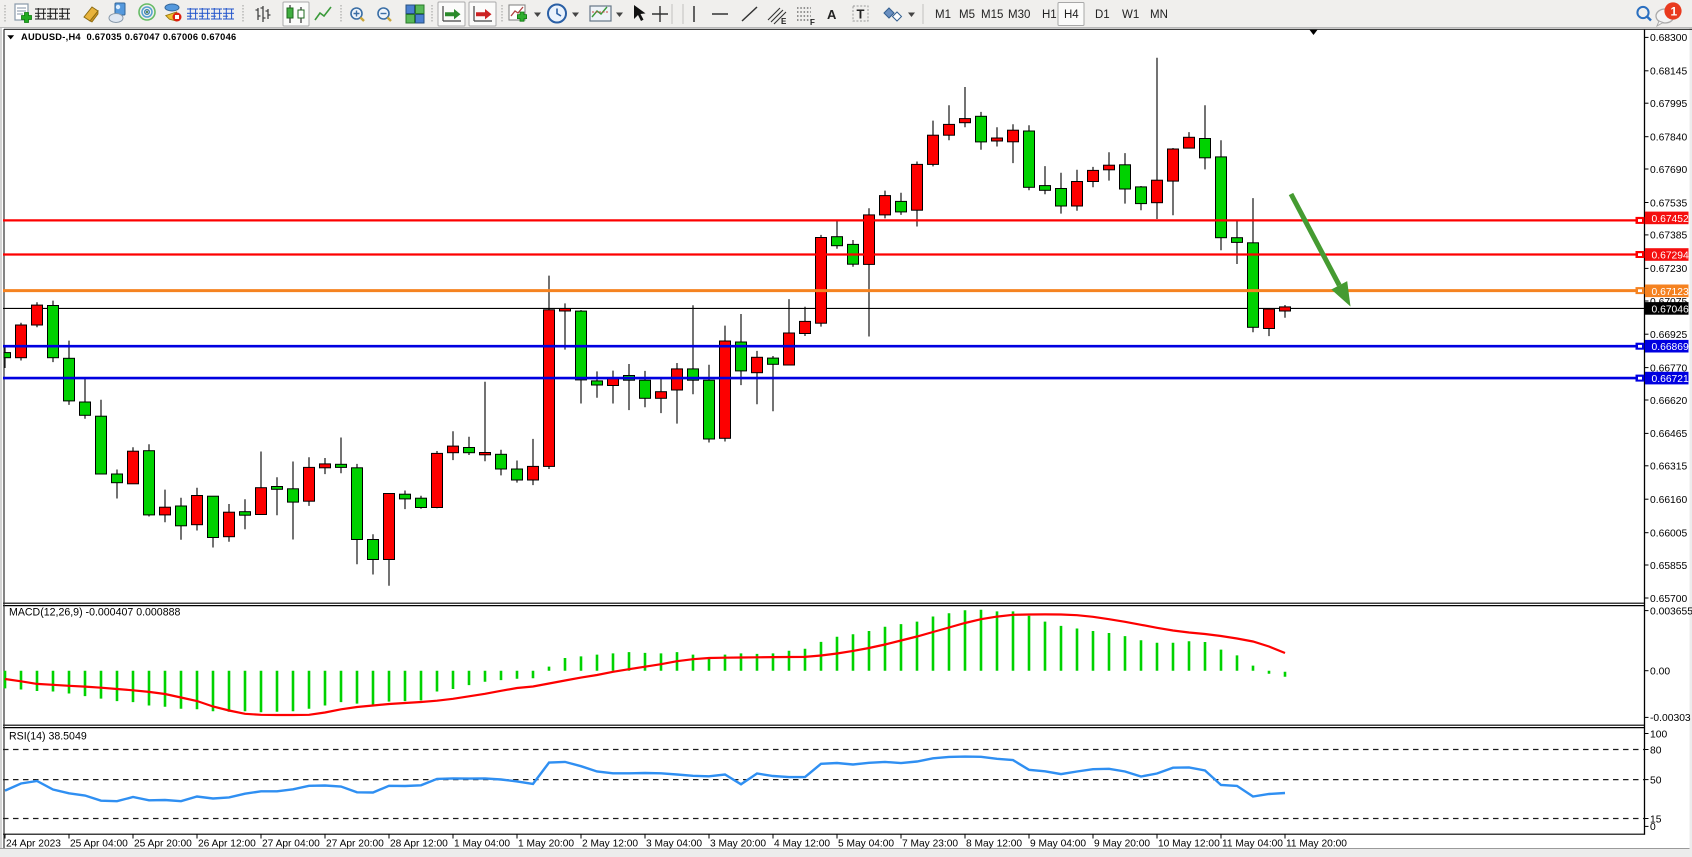 The height and width of the screenshot is (857, 1692). I want to click on svg-text:MACD(12,26,9) -0.000407 0.0008: MACD(12,26,9) -0.000407 0.000888, so click(94, 612).